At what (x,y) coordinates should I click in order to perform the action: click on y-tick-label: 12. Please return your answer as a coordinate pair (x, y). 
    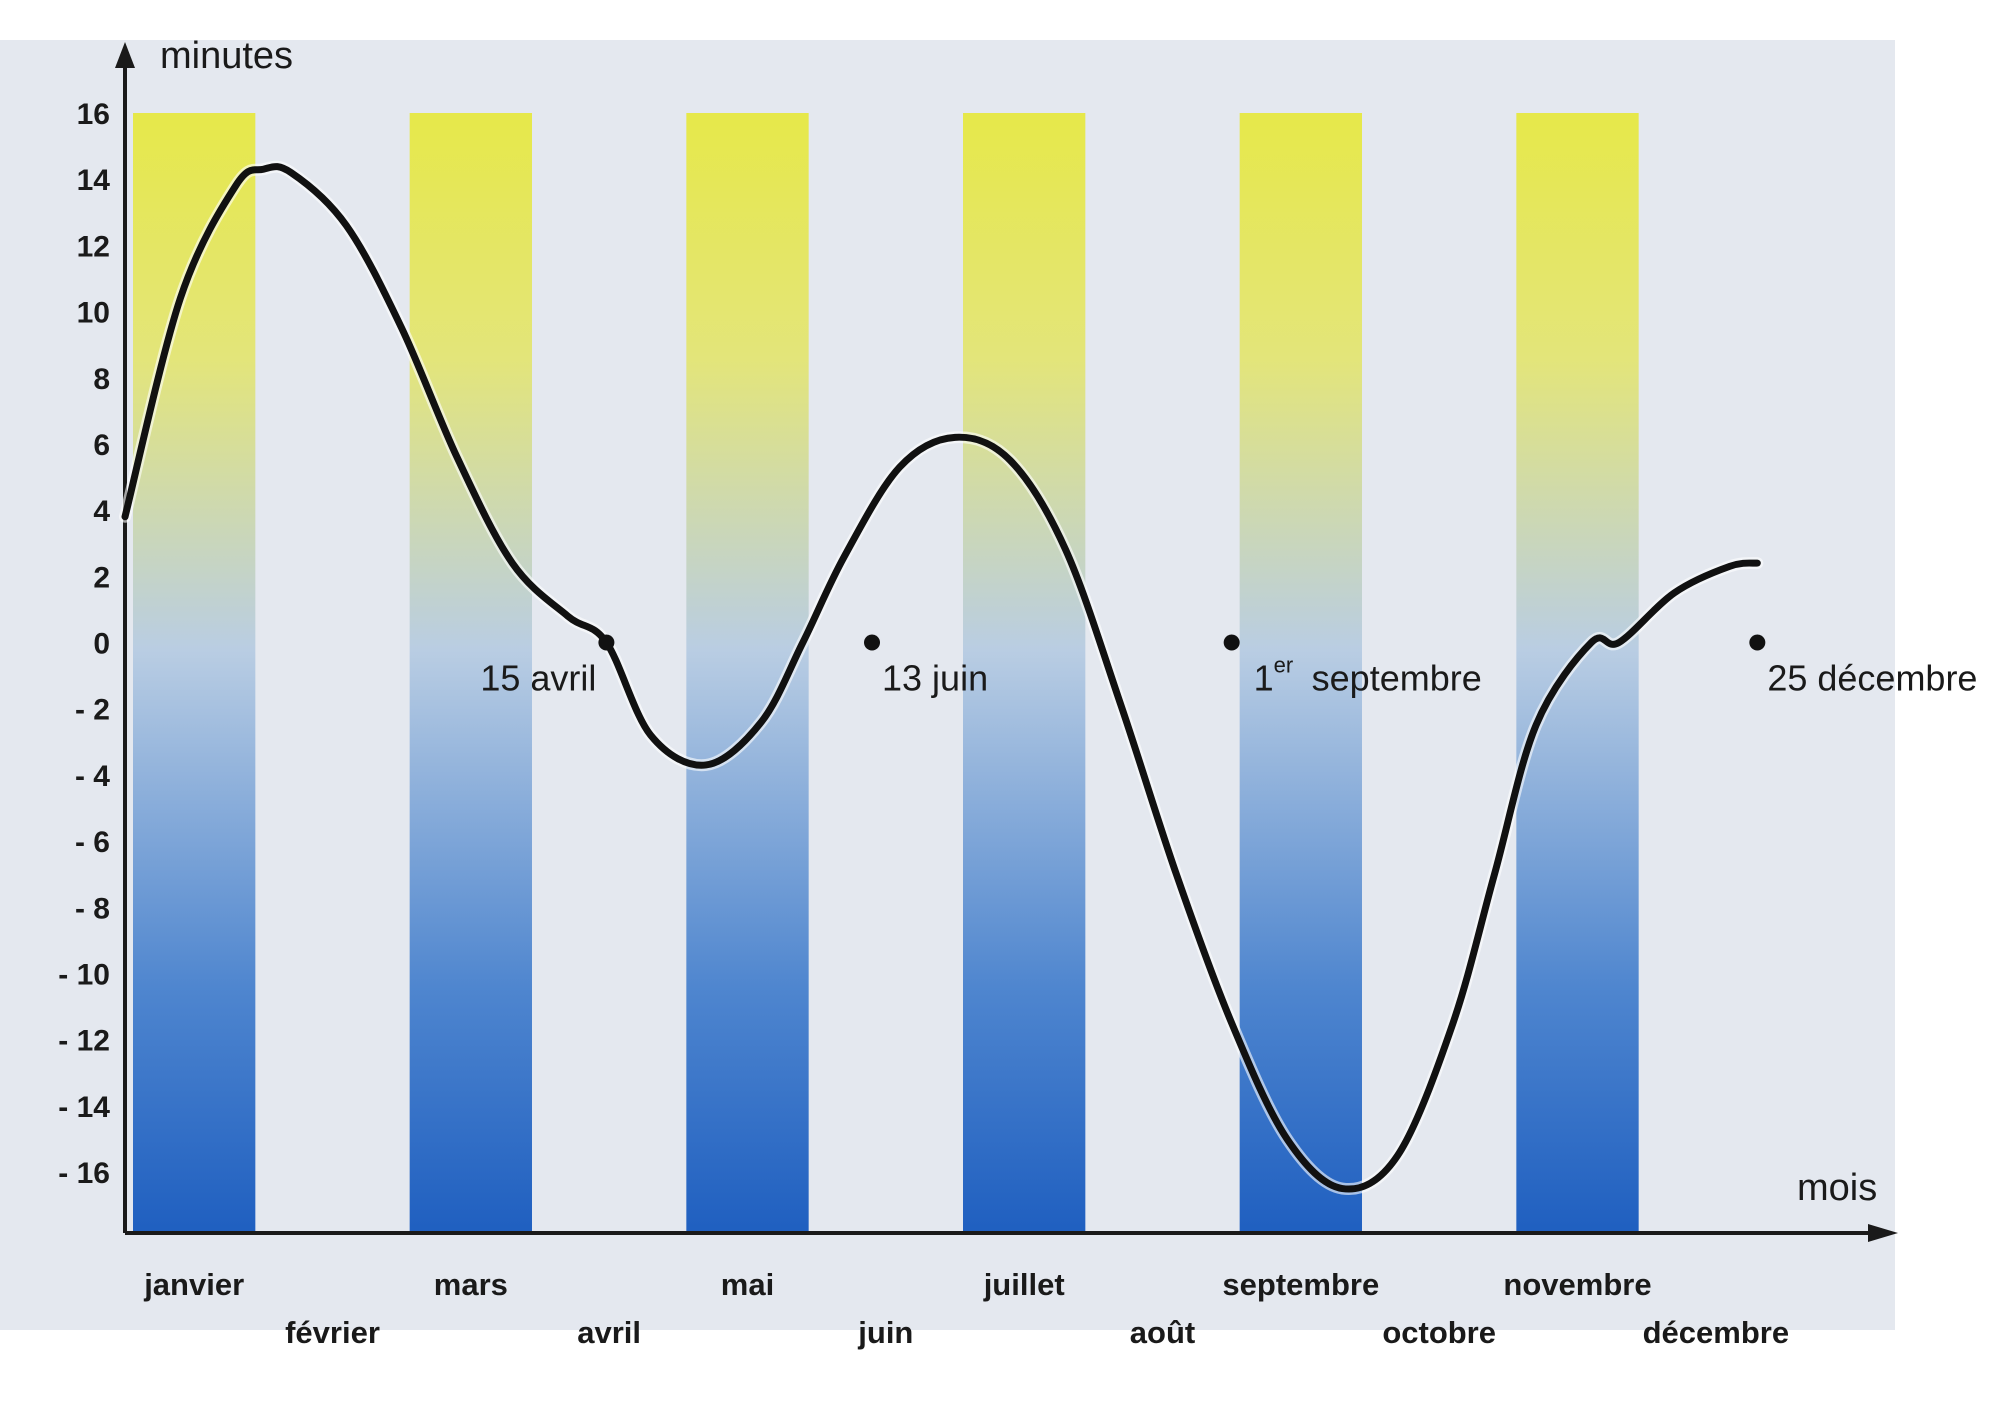
    Looking at the image, I should click on (93, 246).